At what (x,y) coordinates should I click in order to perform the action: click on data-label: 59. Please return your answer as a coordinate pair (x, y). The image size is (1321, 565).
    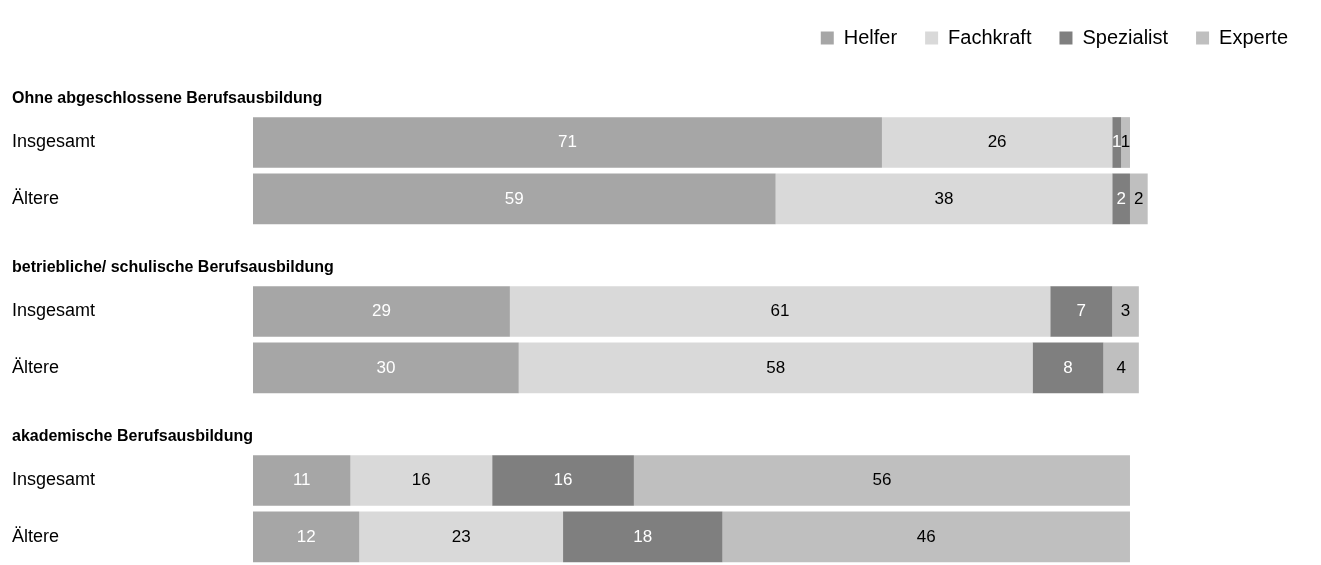
    Looking at the image, I should click on (514, 198).